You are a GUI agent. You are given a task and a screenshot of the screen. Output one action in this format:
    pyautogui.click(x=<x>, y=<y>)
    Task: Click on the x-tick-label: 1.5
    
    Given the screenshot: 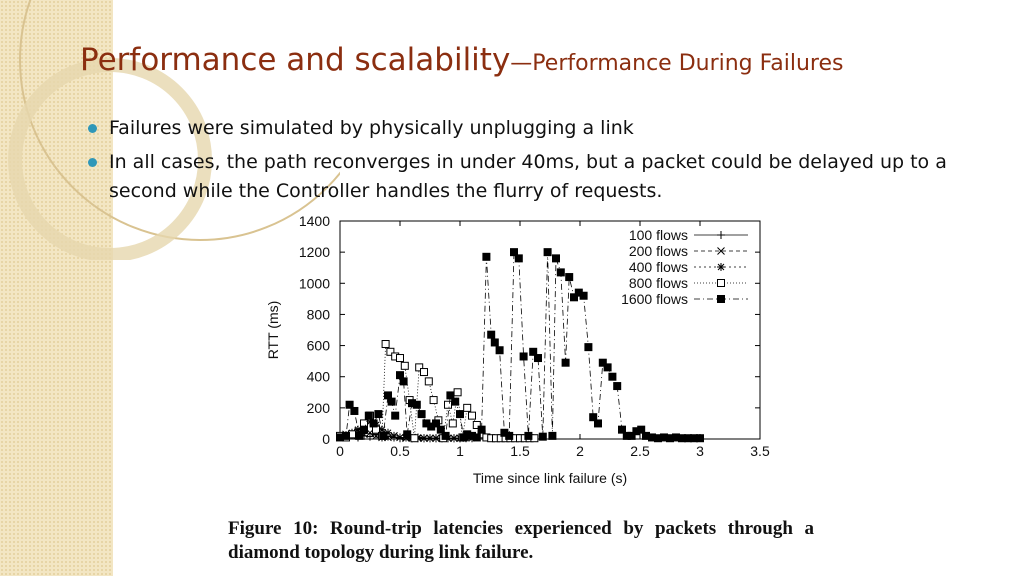 What is the action you would take?
    pyautogui.click(x=520, y=451)
    